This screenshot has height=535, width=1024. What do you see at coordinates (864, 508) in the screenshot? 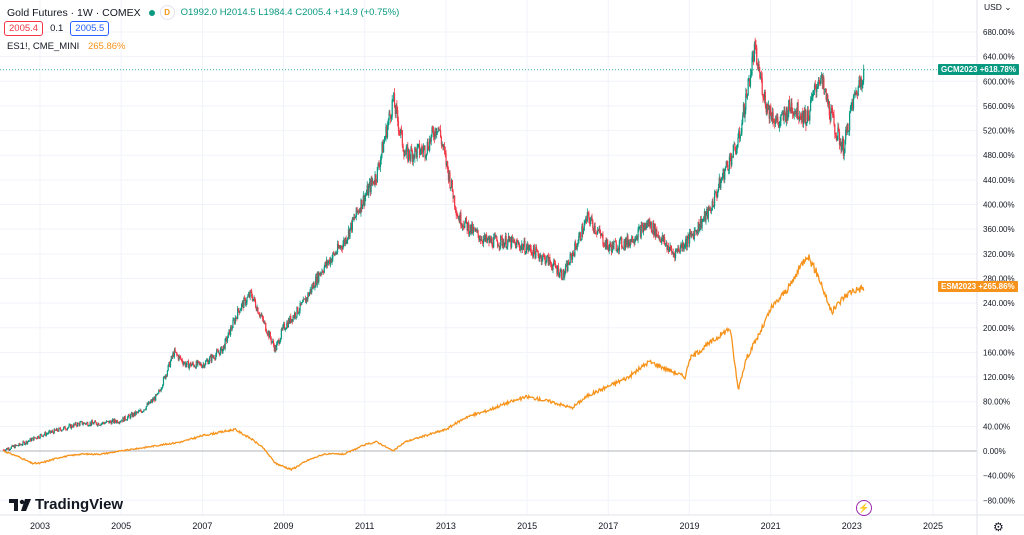
I see `lightning-icon: ⚡` at bounding box center [864, 508].